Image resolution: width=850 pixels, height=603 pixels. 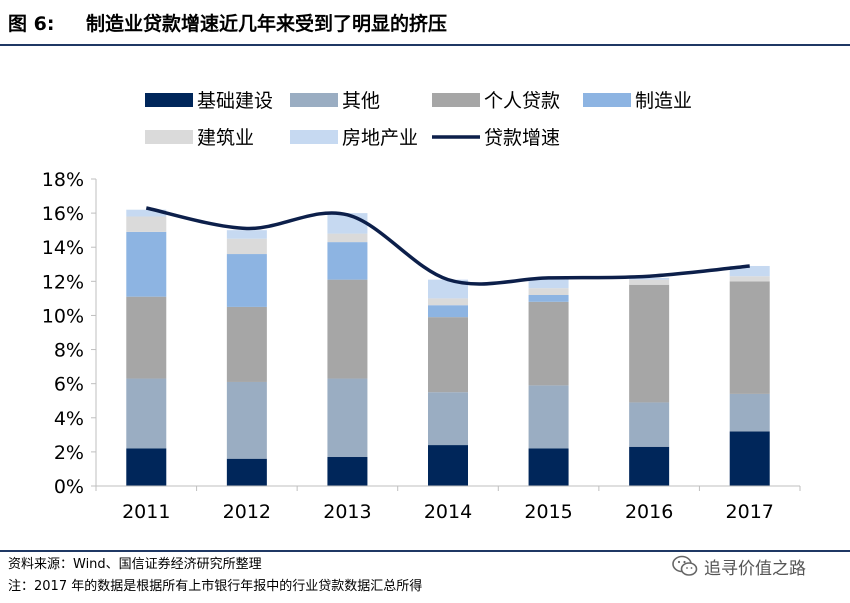 I want to click on y-tick-label: 0%, so click(x=69, y=487).